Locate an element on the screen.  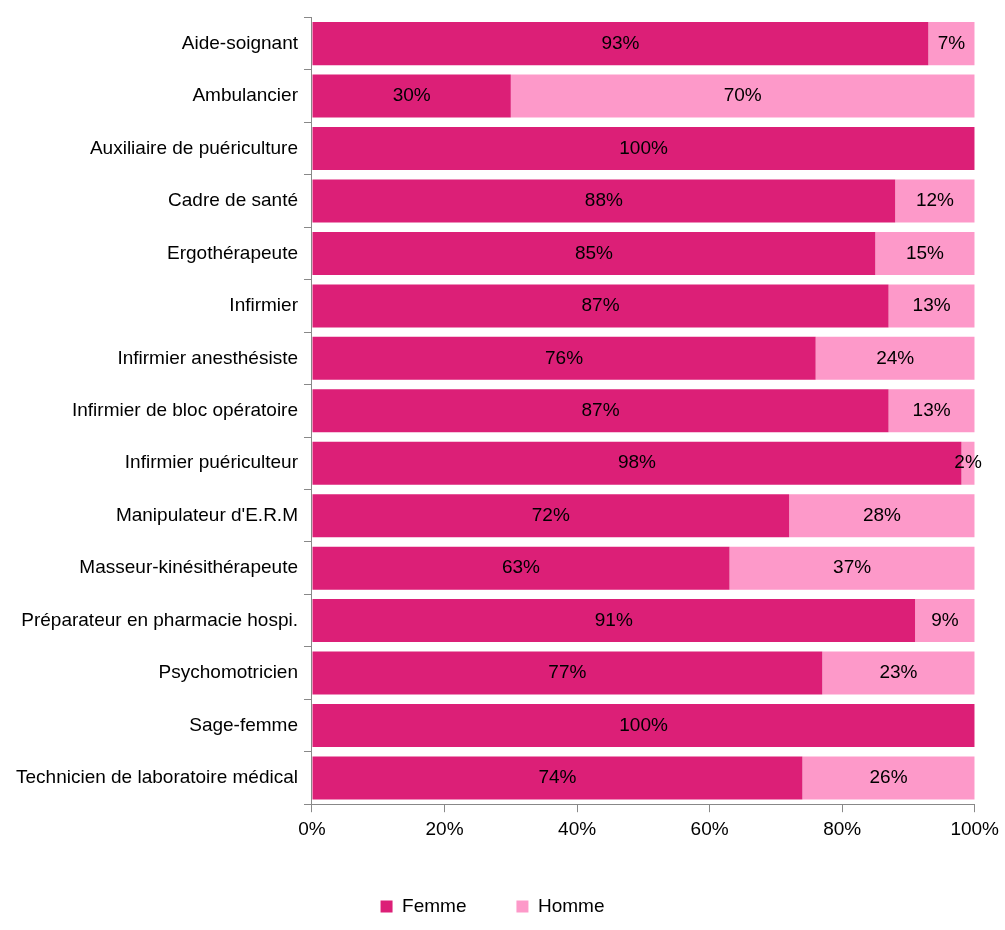
data-label: 74% is located at coordinates (557, 777).